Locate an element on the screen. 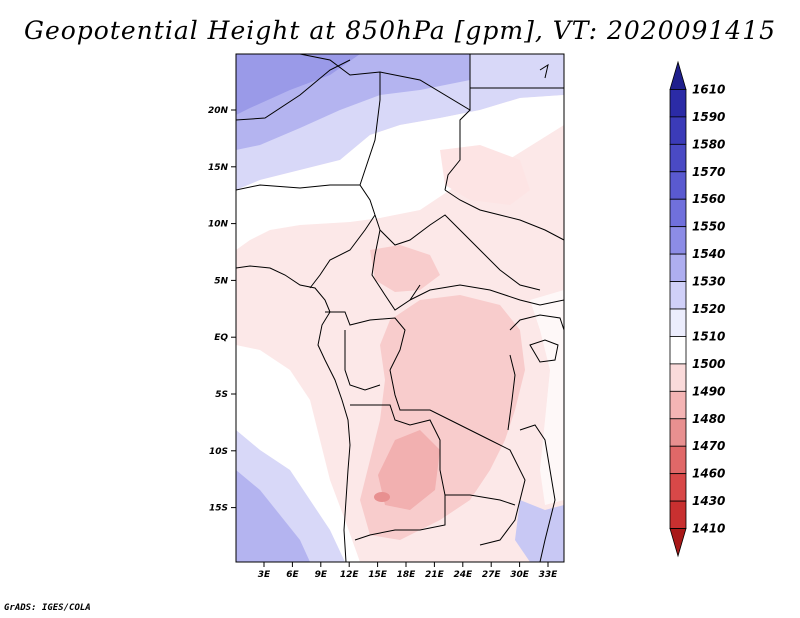 Image resolution: width=800 pixels, height=618 pixels. colorbar-level-label: 1550 is located at coordinates (708, 227).